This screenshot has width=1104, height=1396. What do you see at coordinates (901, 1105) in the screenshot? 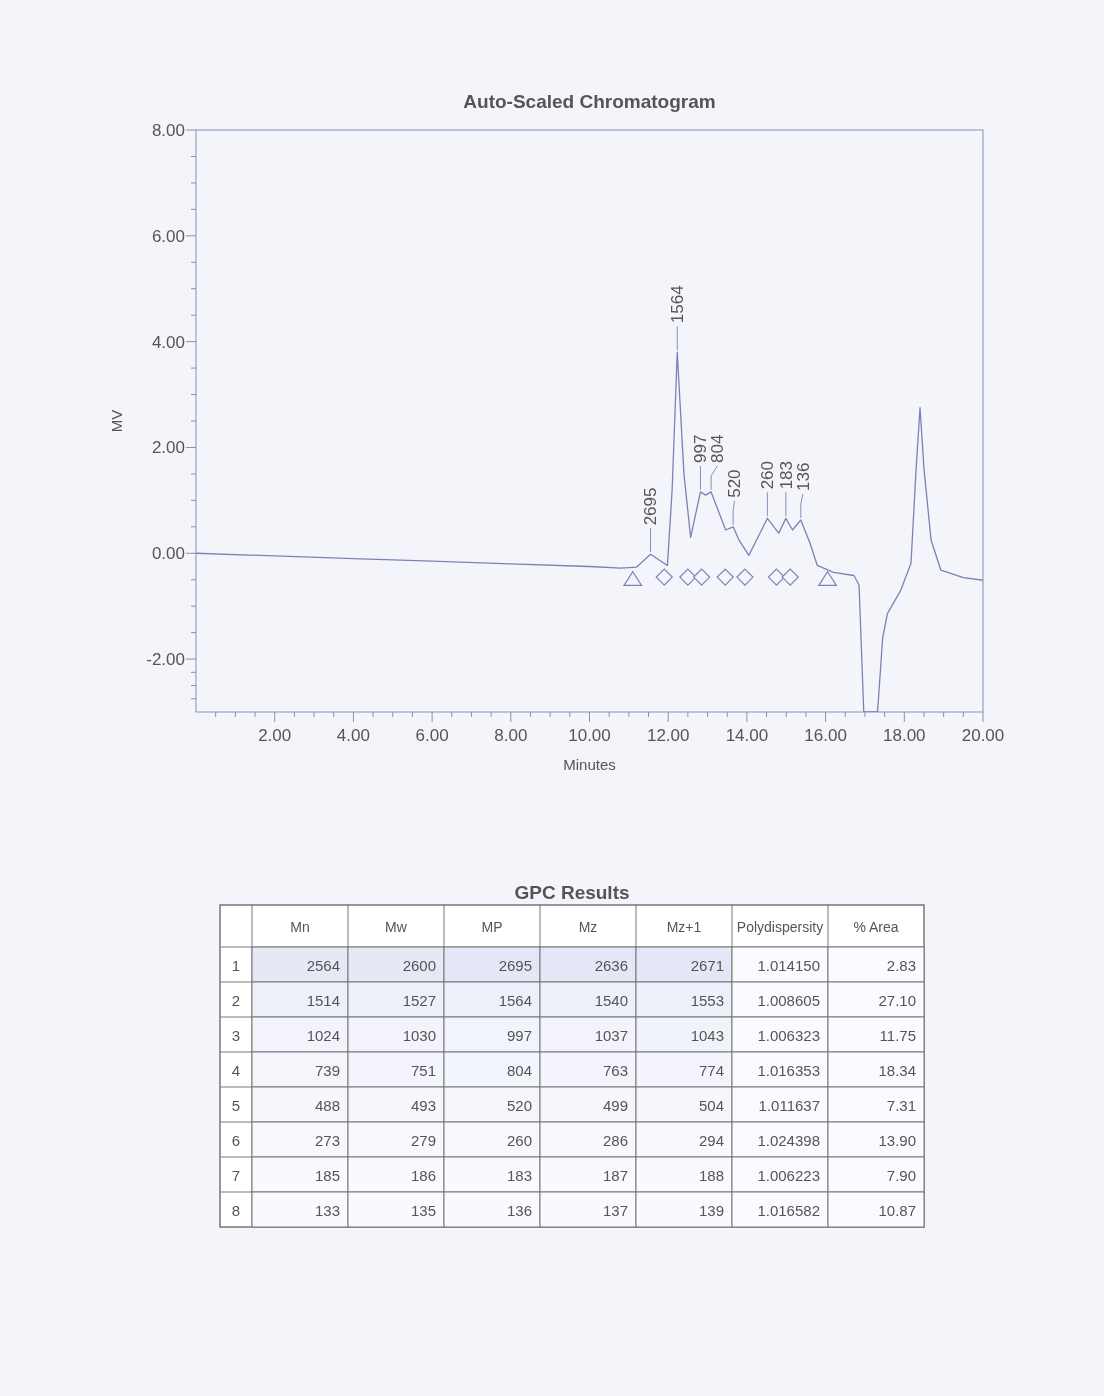
I see `data-label: 7.31` at bounding box center [901, 1105].